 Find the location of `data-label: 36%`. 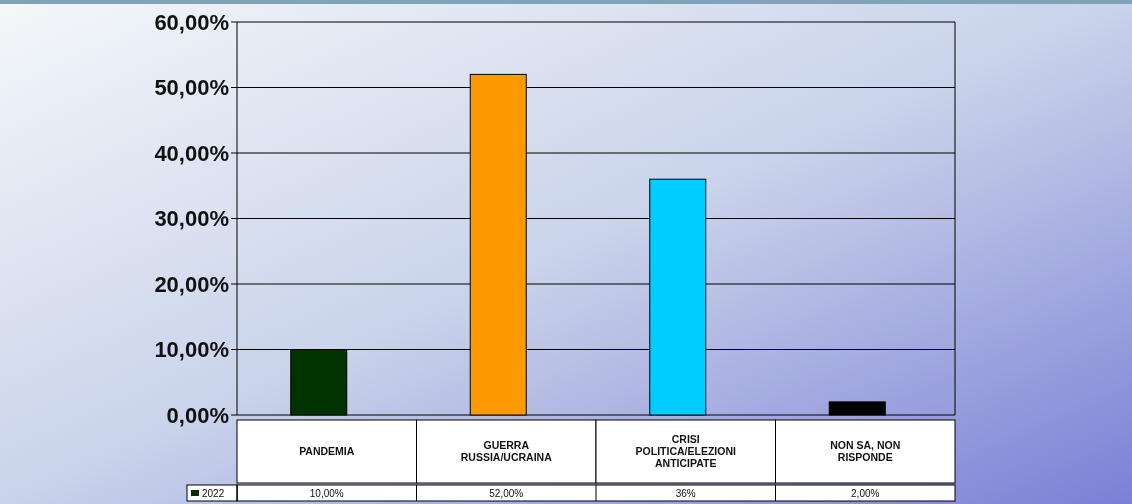

data-label: 36% is located at coordinates (685, 493).